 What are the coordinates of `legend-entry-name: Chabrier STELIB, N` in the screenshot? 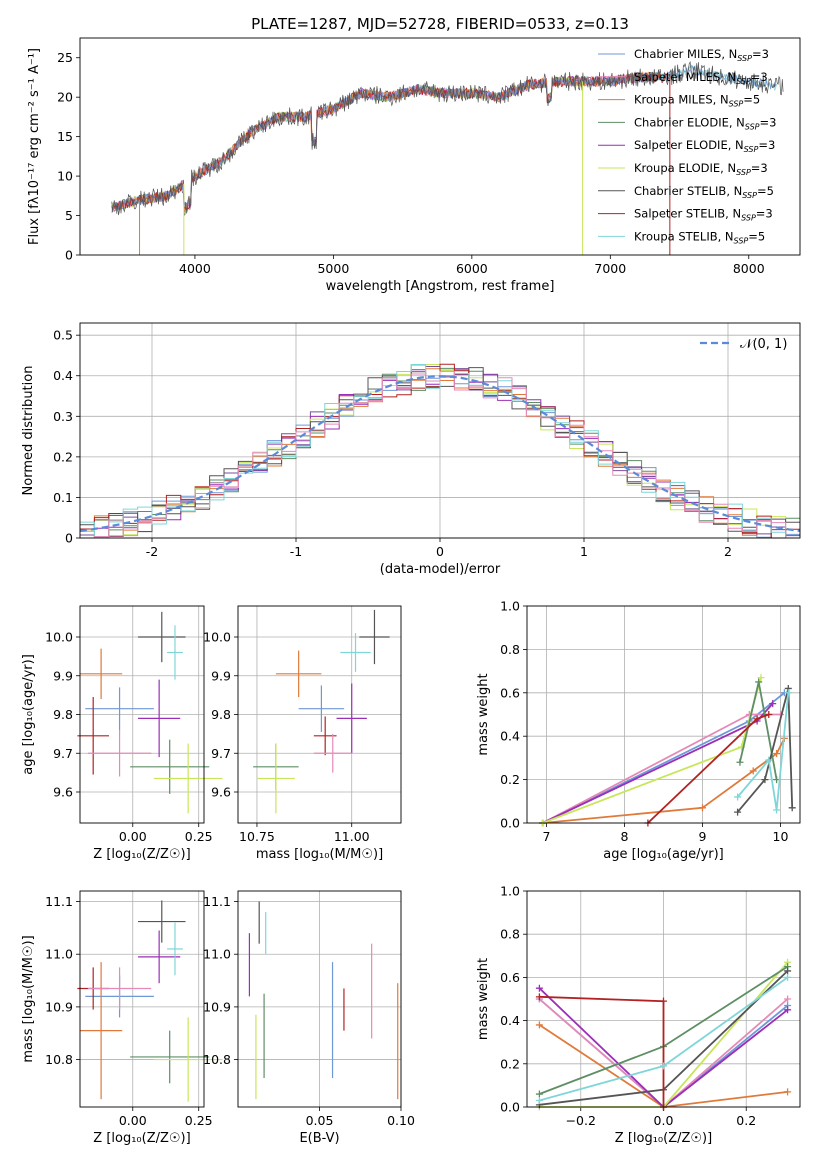 It's located at (688, 191).